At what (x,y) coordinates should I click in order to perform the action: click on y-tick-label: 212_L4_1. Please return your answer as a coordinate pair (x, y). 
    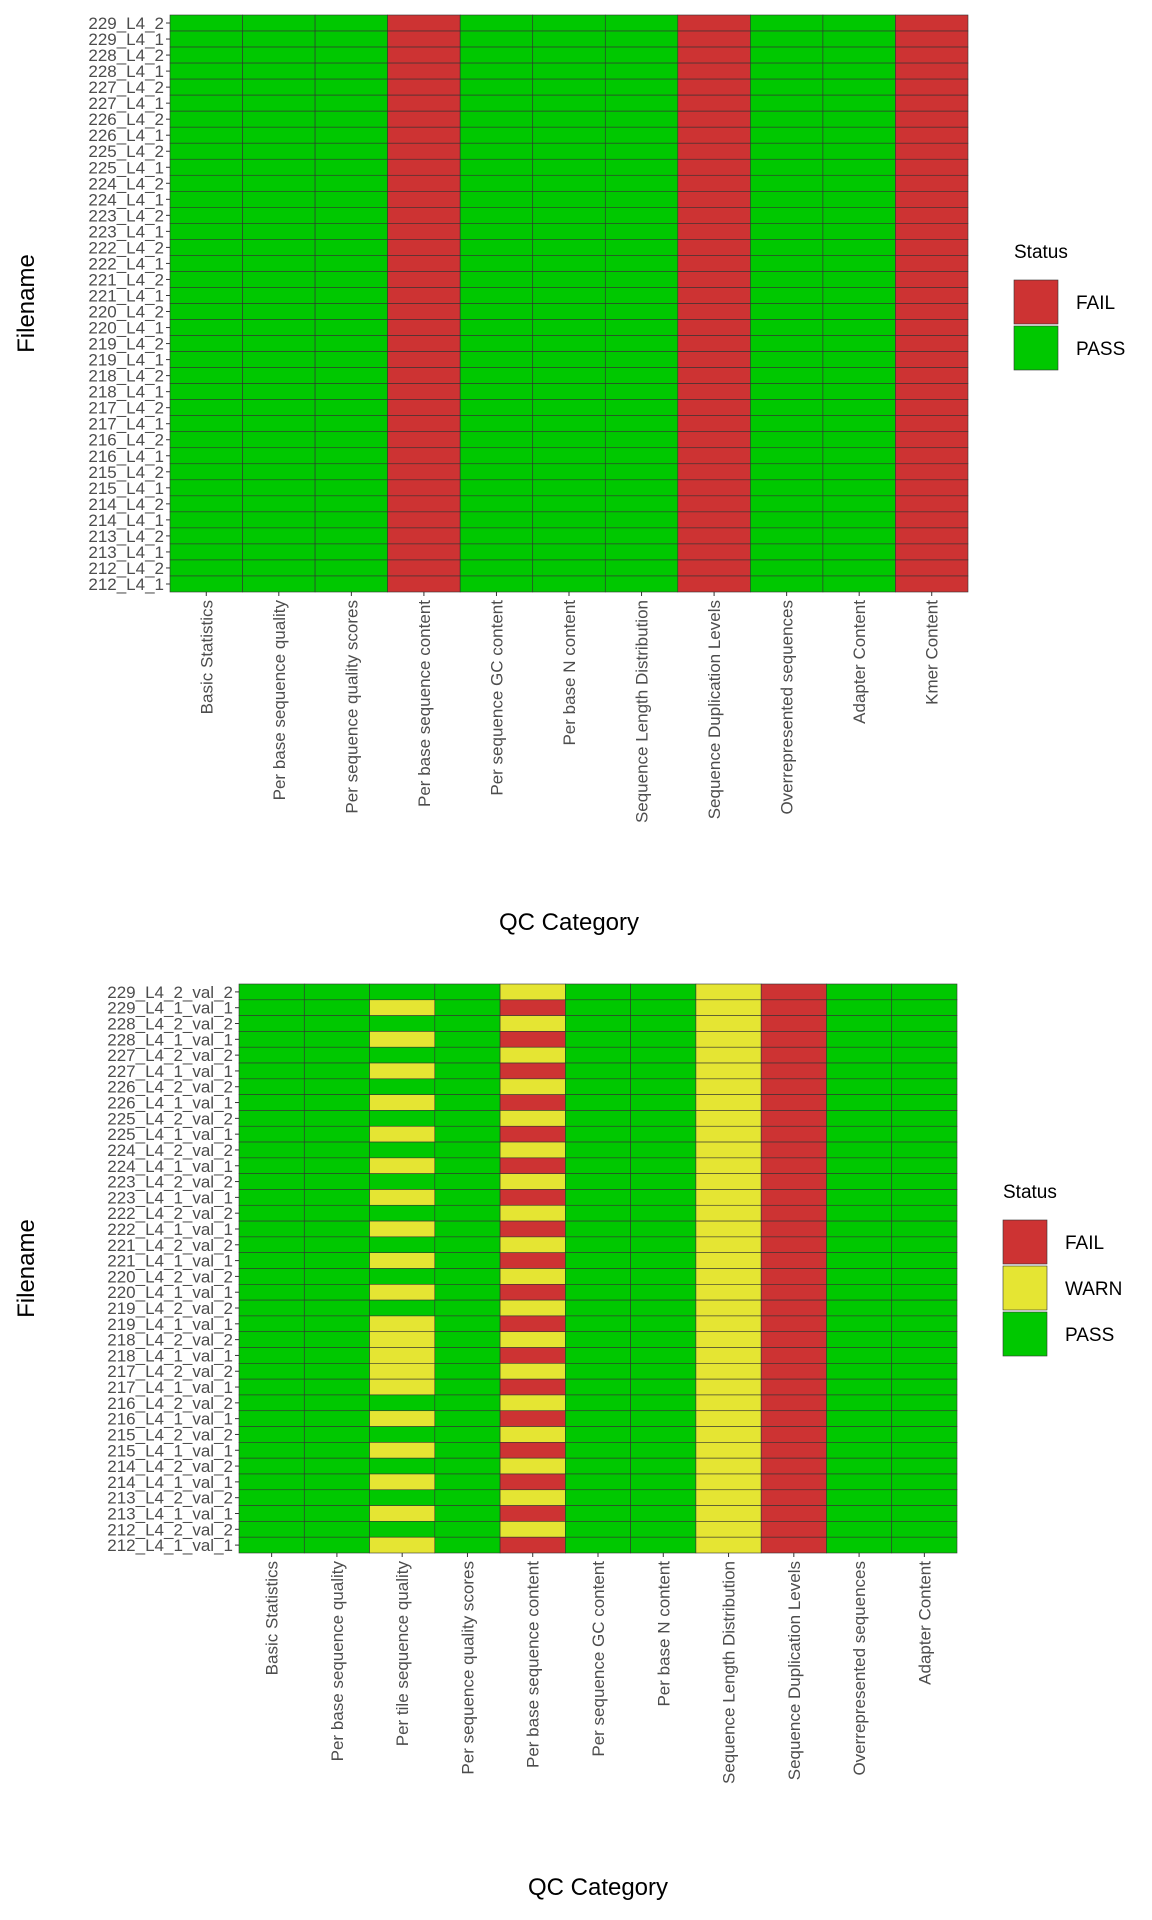
    Looking at the image, I should click on (126, 584).